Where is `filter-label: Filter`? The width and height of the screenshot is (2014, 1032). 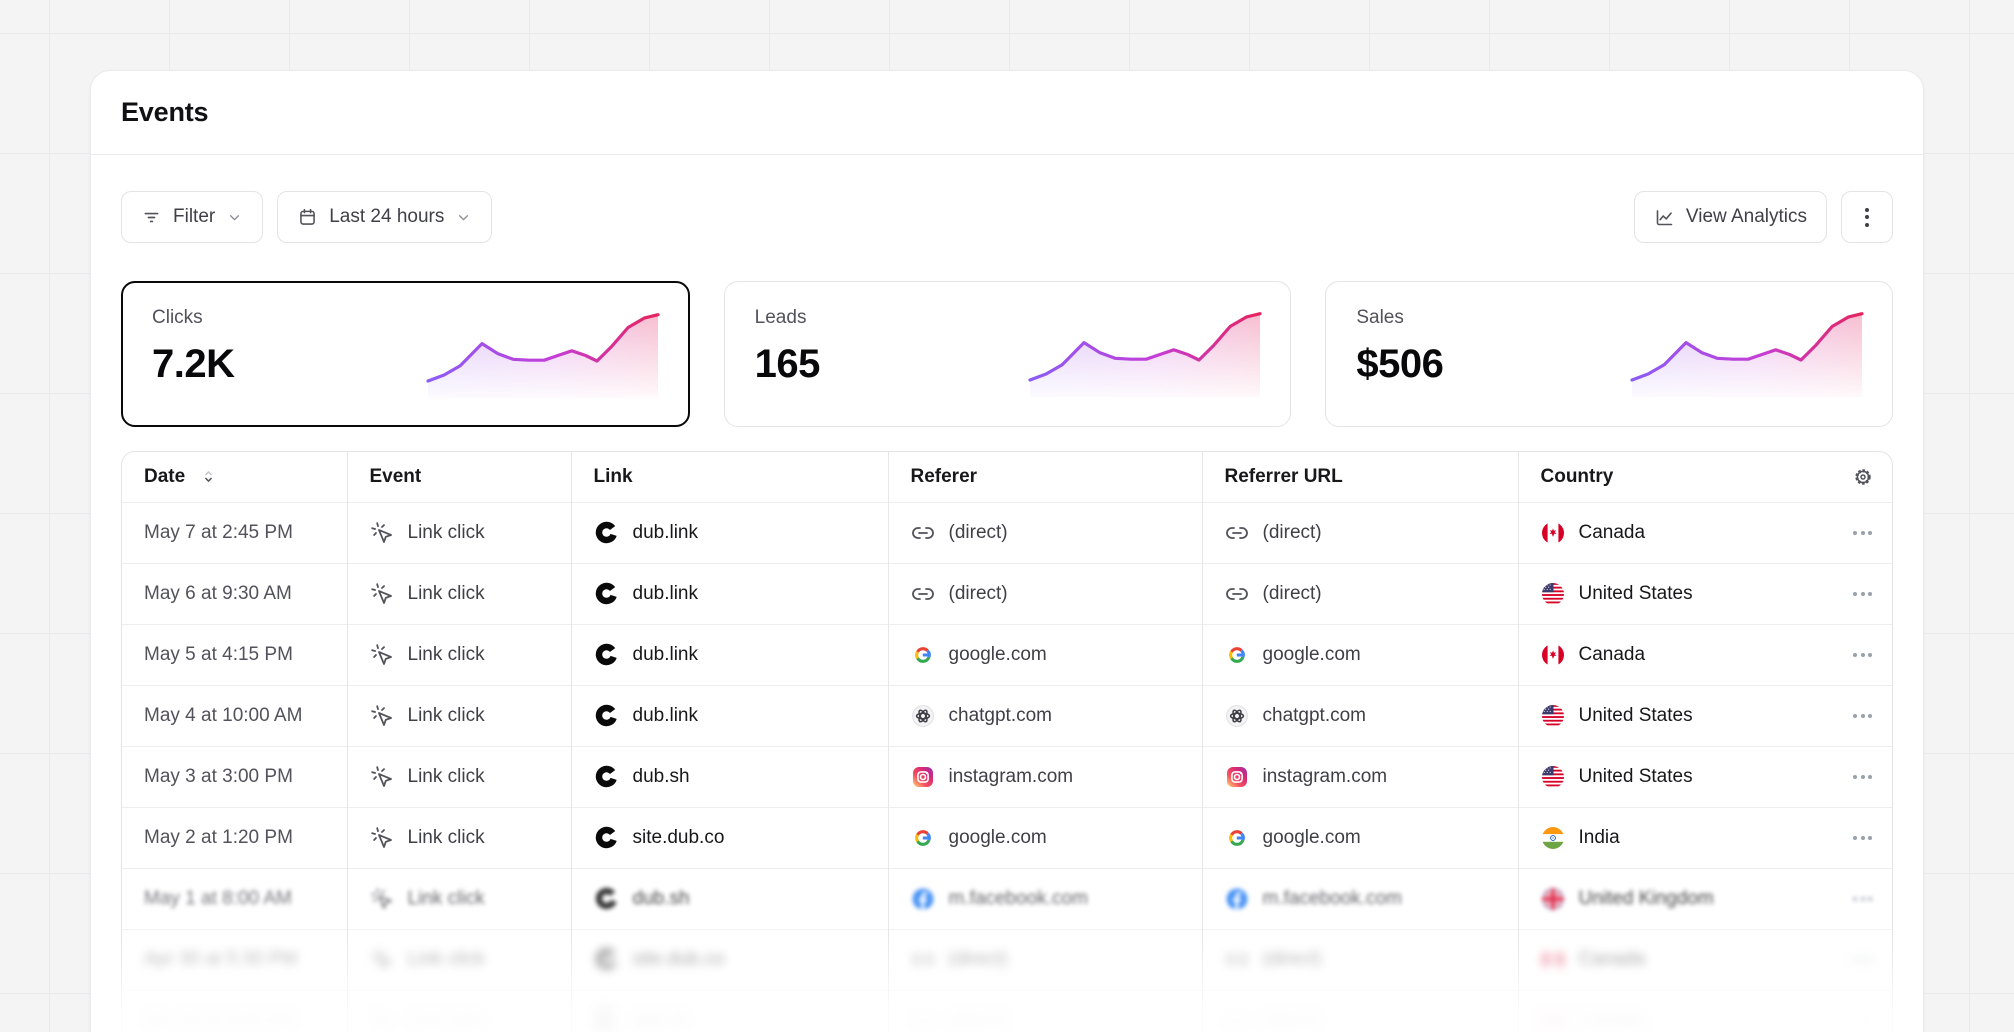
filter-label: Filter is located at coordinates (194, 216).